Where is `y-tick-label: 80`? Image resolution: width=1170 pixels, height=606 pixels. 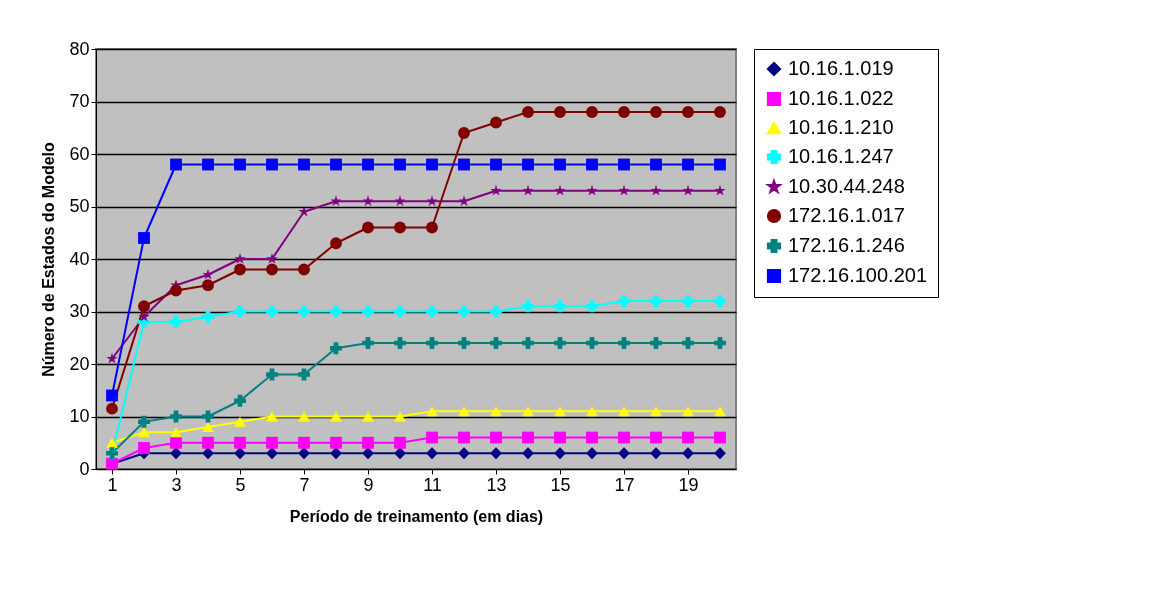 y-tick-label: 80 is located at coordinates (79, 48).